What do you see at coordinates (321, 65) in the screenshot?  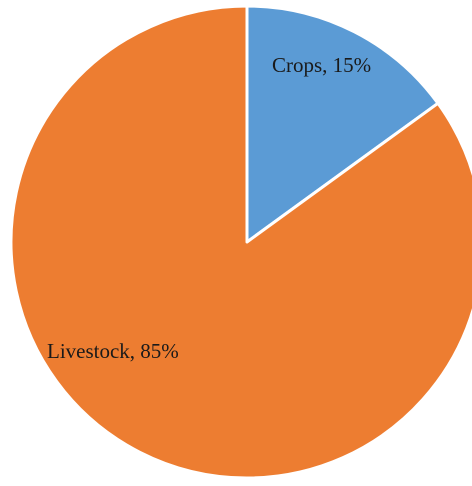 I see `slice-label-crops: Crops, 15%` at bounding box center [321, 65].